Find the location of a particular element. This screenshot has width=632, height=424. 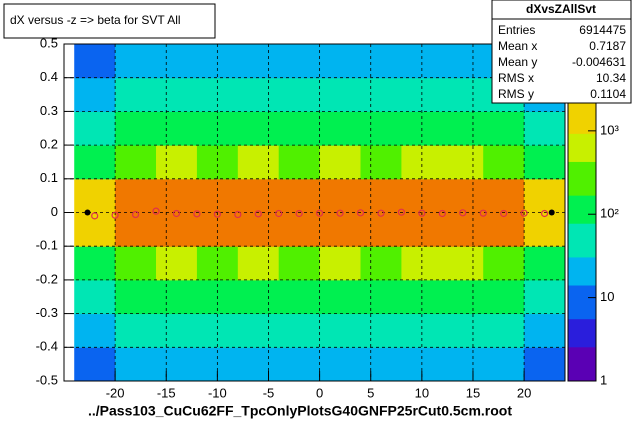

stats-title: dXvsZAllSvt is located at coordinates (561, 9).